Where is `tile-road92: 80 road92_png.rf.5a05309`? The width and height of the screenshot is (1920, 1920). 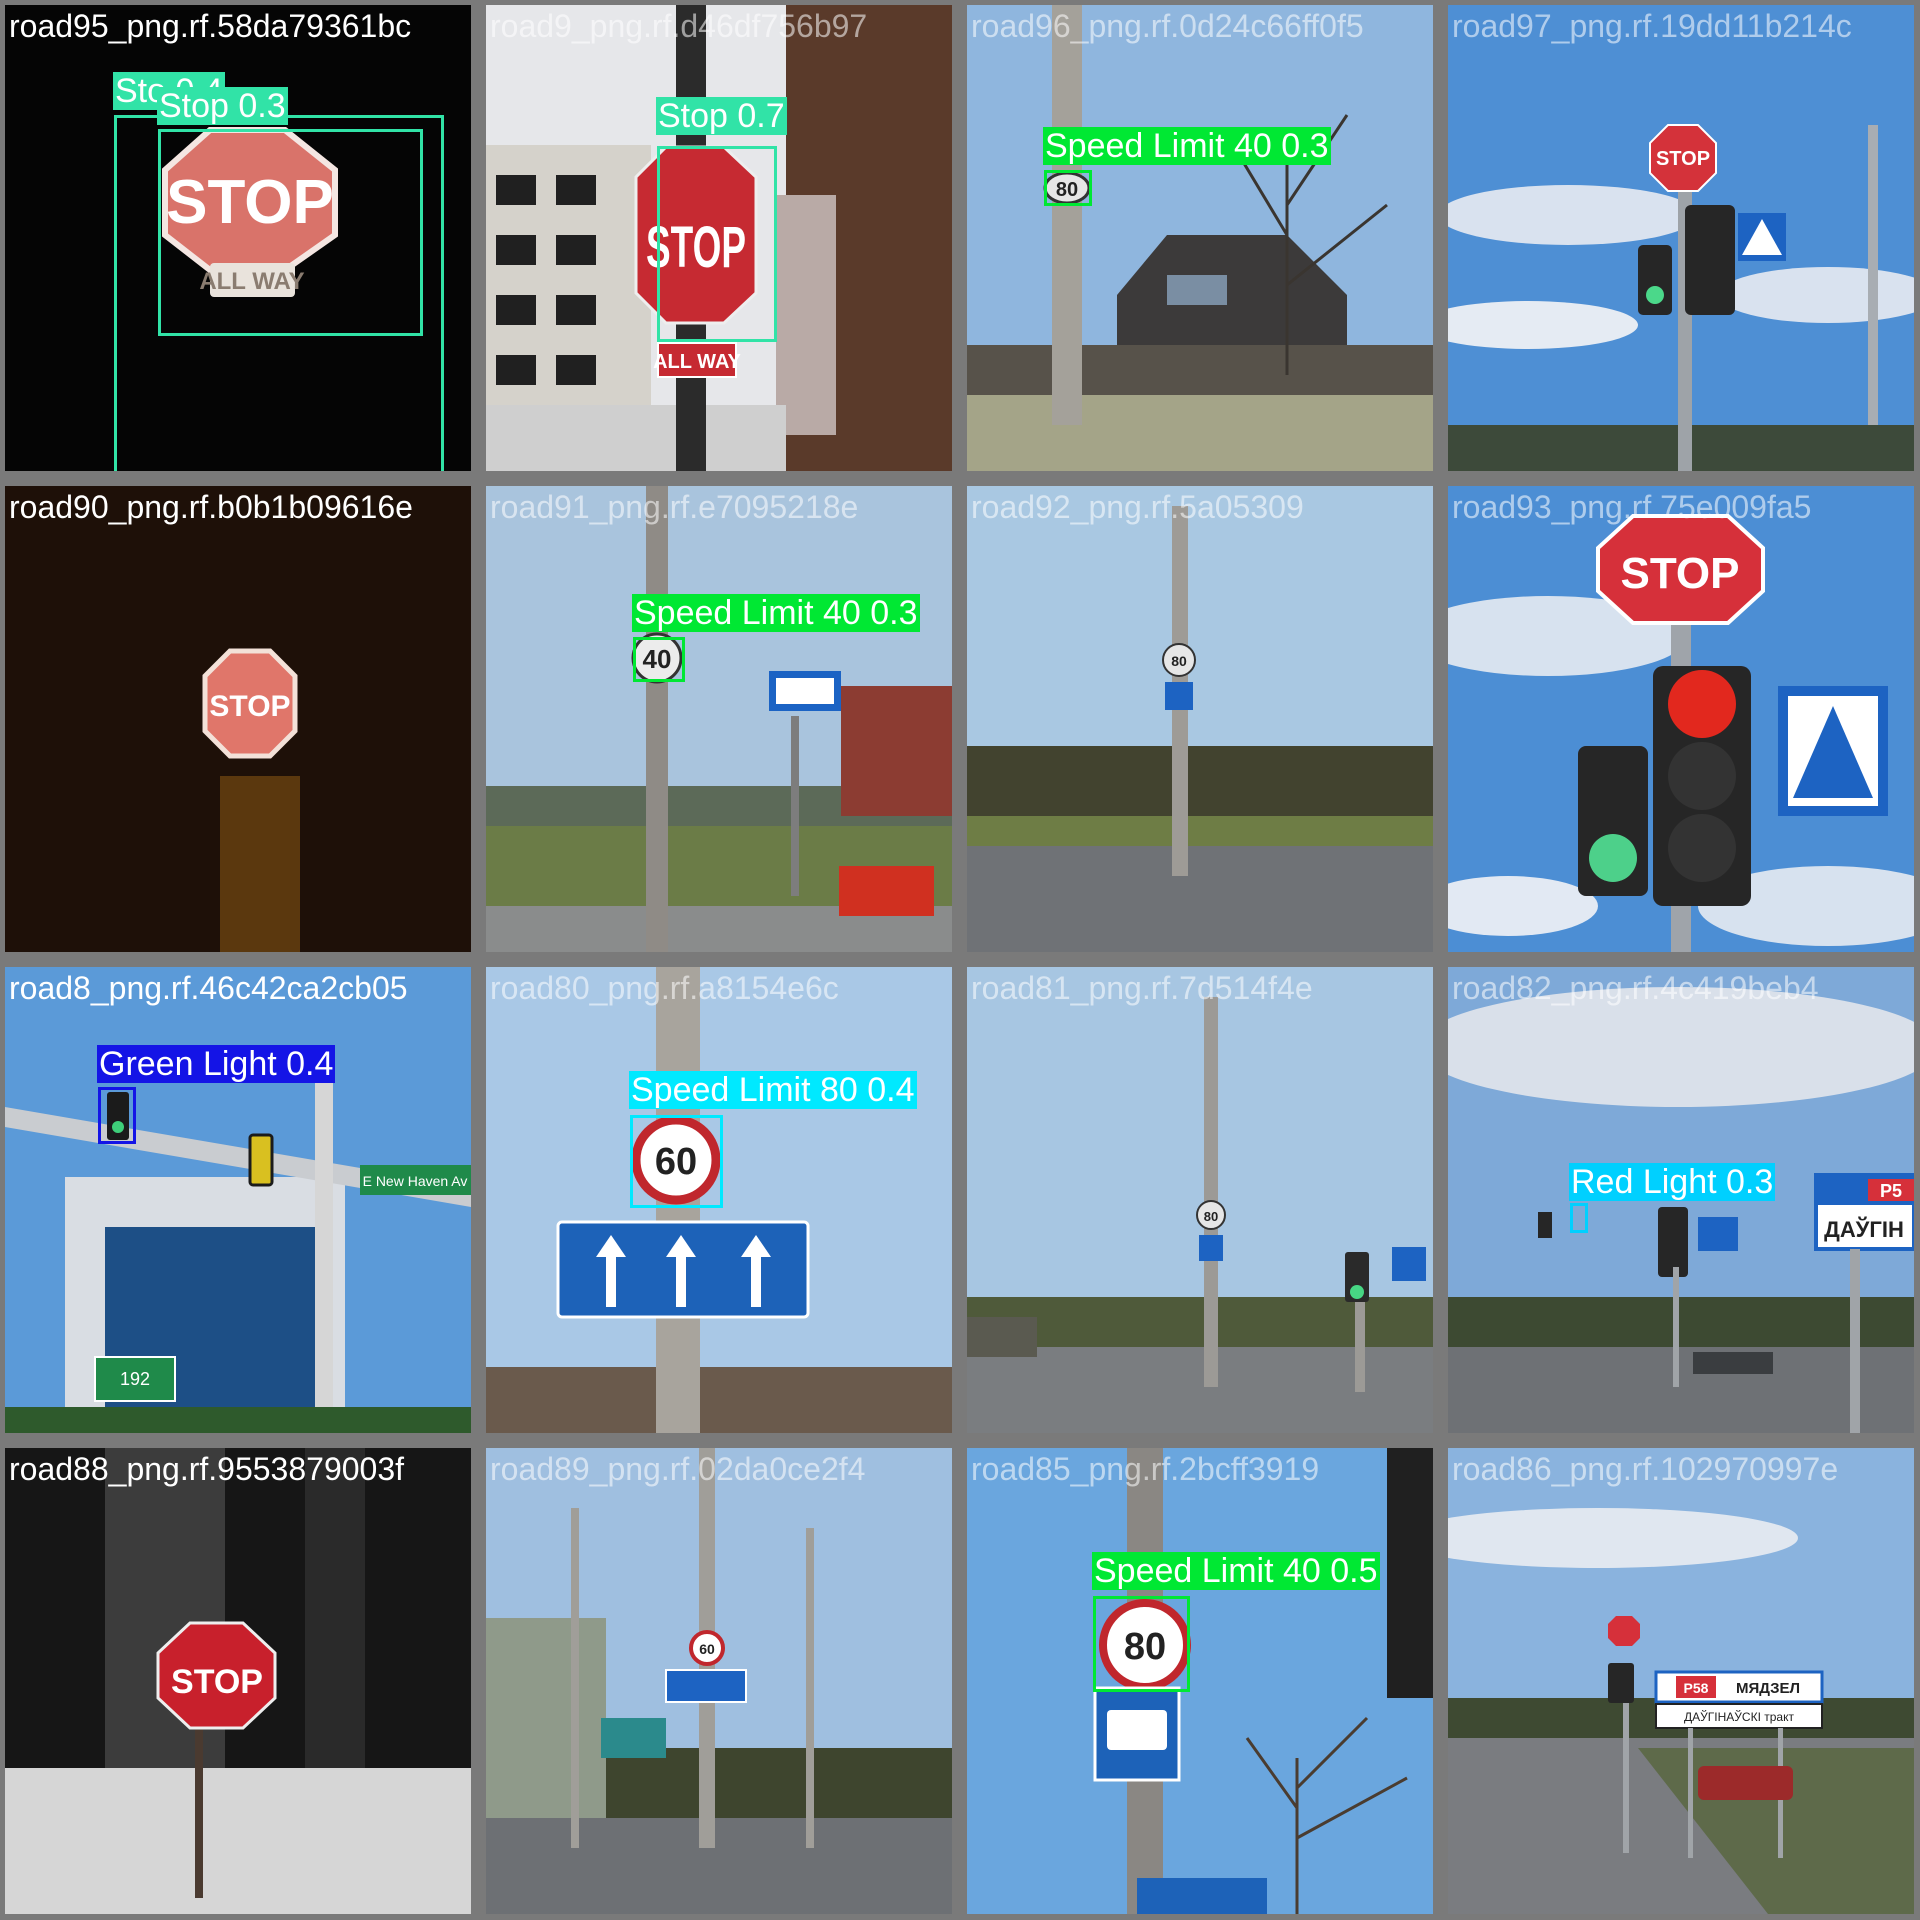
tile-road92: 80 road92_png.rf.5a05309 is located at coordinates (1200, 719).